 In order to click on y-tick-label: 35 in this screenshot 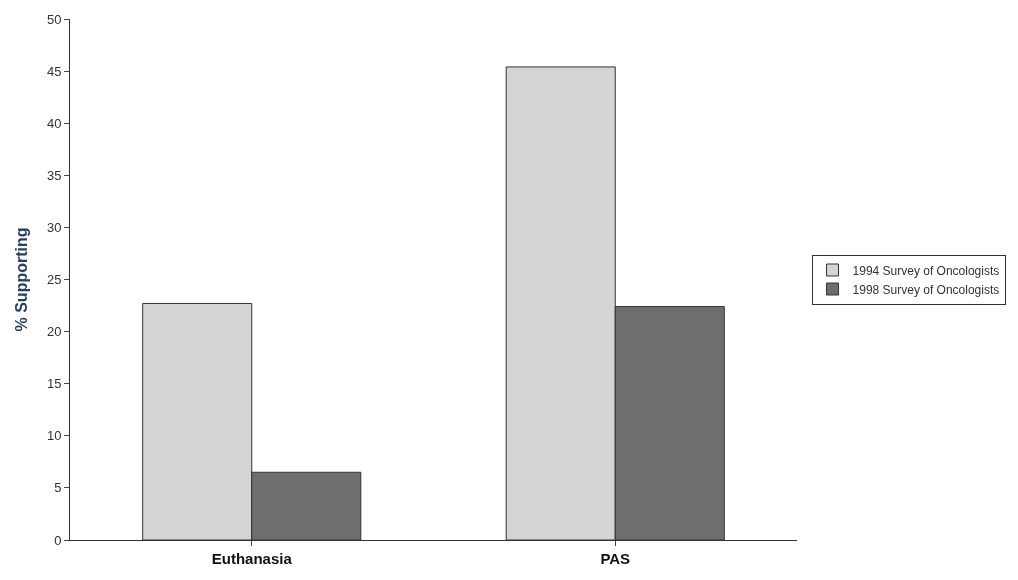, I will do `click(54, 175)`.